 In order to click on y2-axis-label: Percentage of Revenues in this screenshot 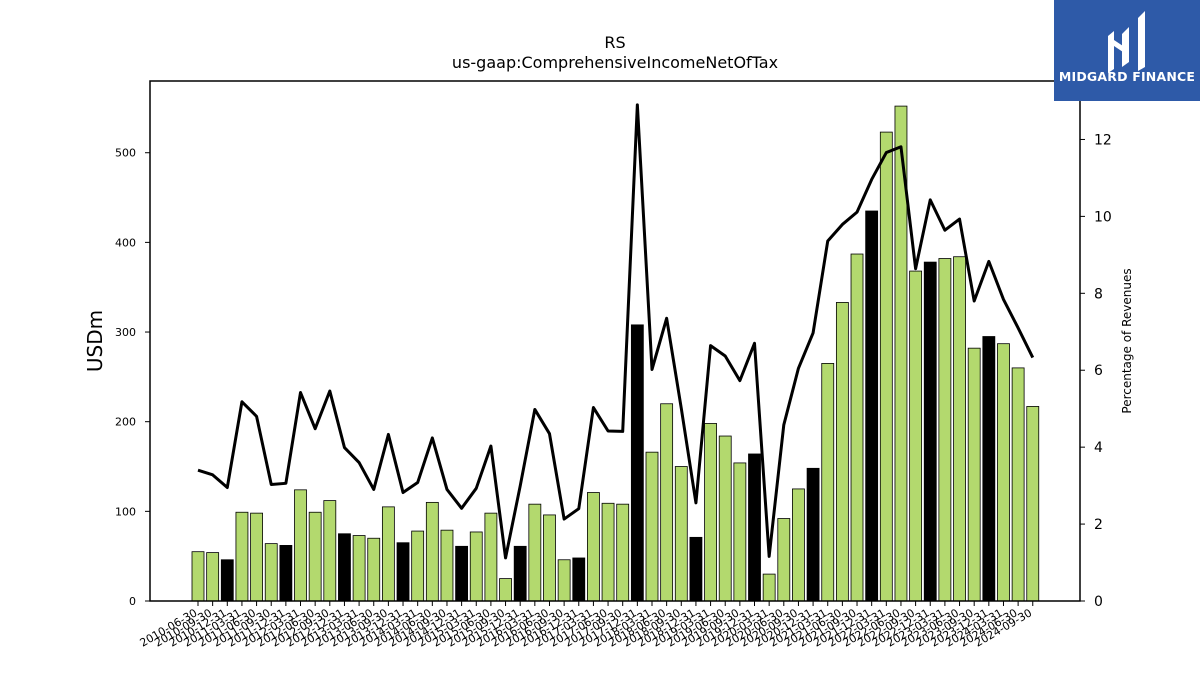, I will do `click(1127, 340)`.